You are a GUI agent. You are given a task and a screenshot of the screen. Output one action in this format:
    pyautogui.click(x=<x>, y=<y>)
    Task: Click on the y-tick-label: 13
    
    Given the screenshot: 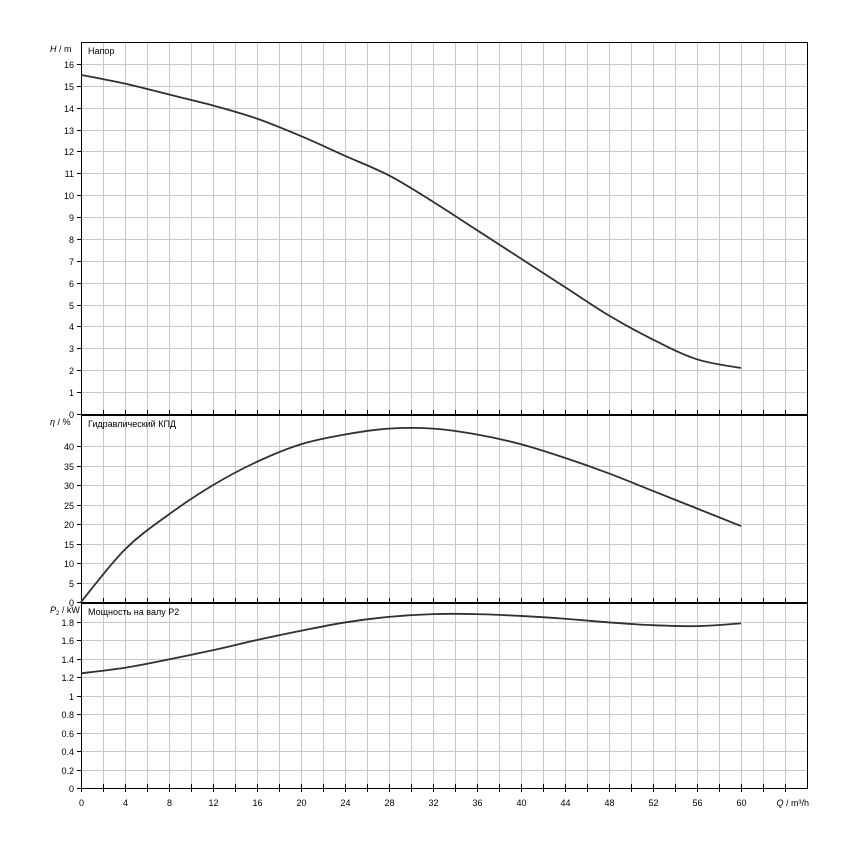 What is the action you would take?
    pyautogui.click(x=69, y=131)
    